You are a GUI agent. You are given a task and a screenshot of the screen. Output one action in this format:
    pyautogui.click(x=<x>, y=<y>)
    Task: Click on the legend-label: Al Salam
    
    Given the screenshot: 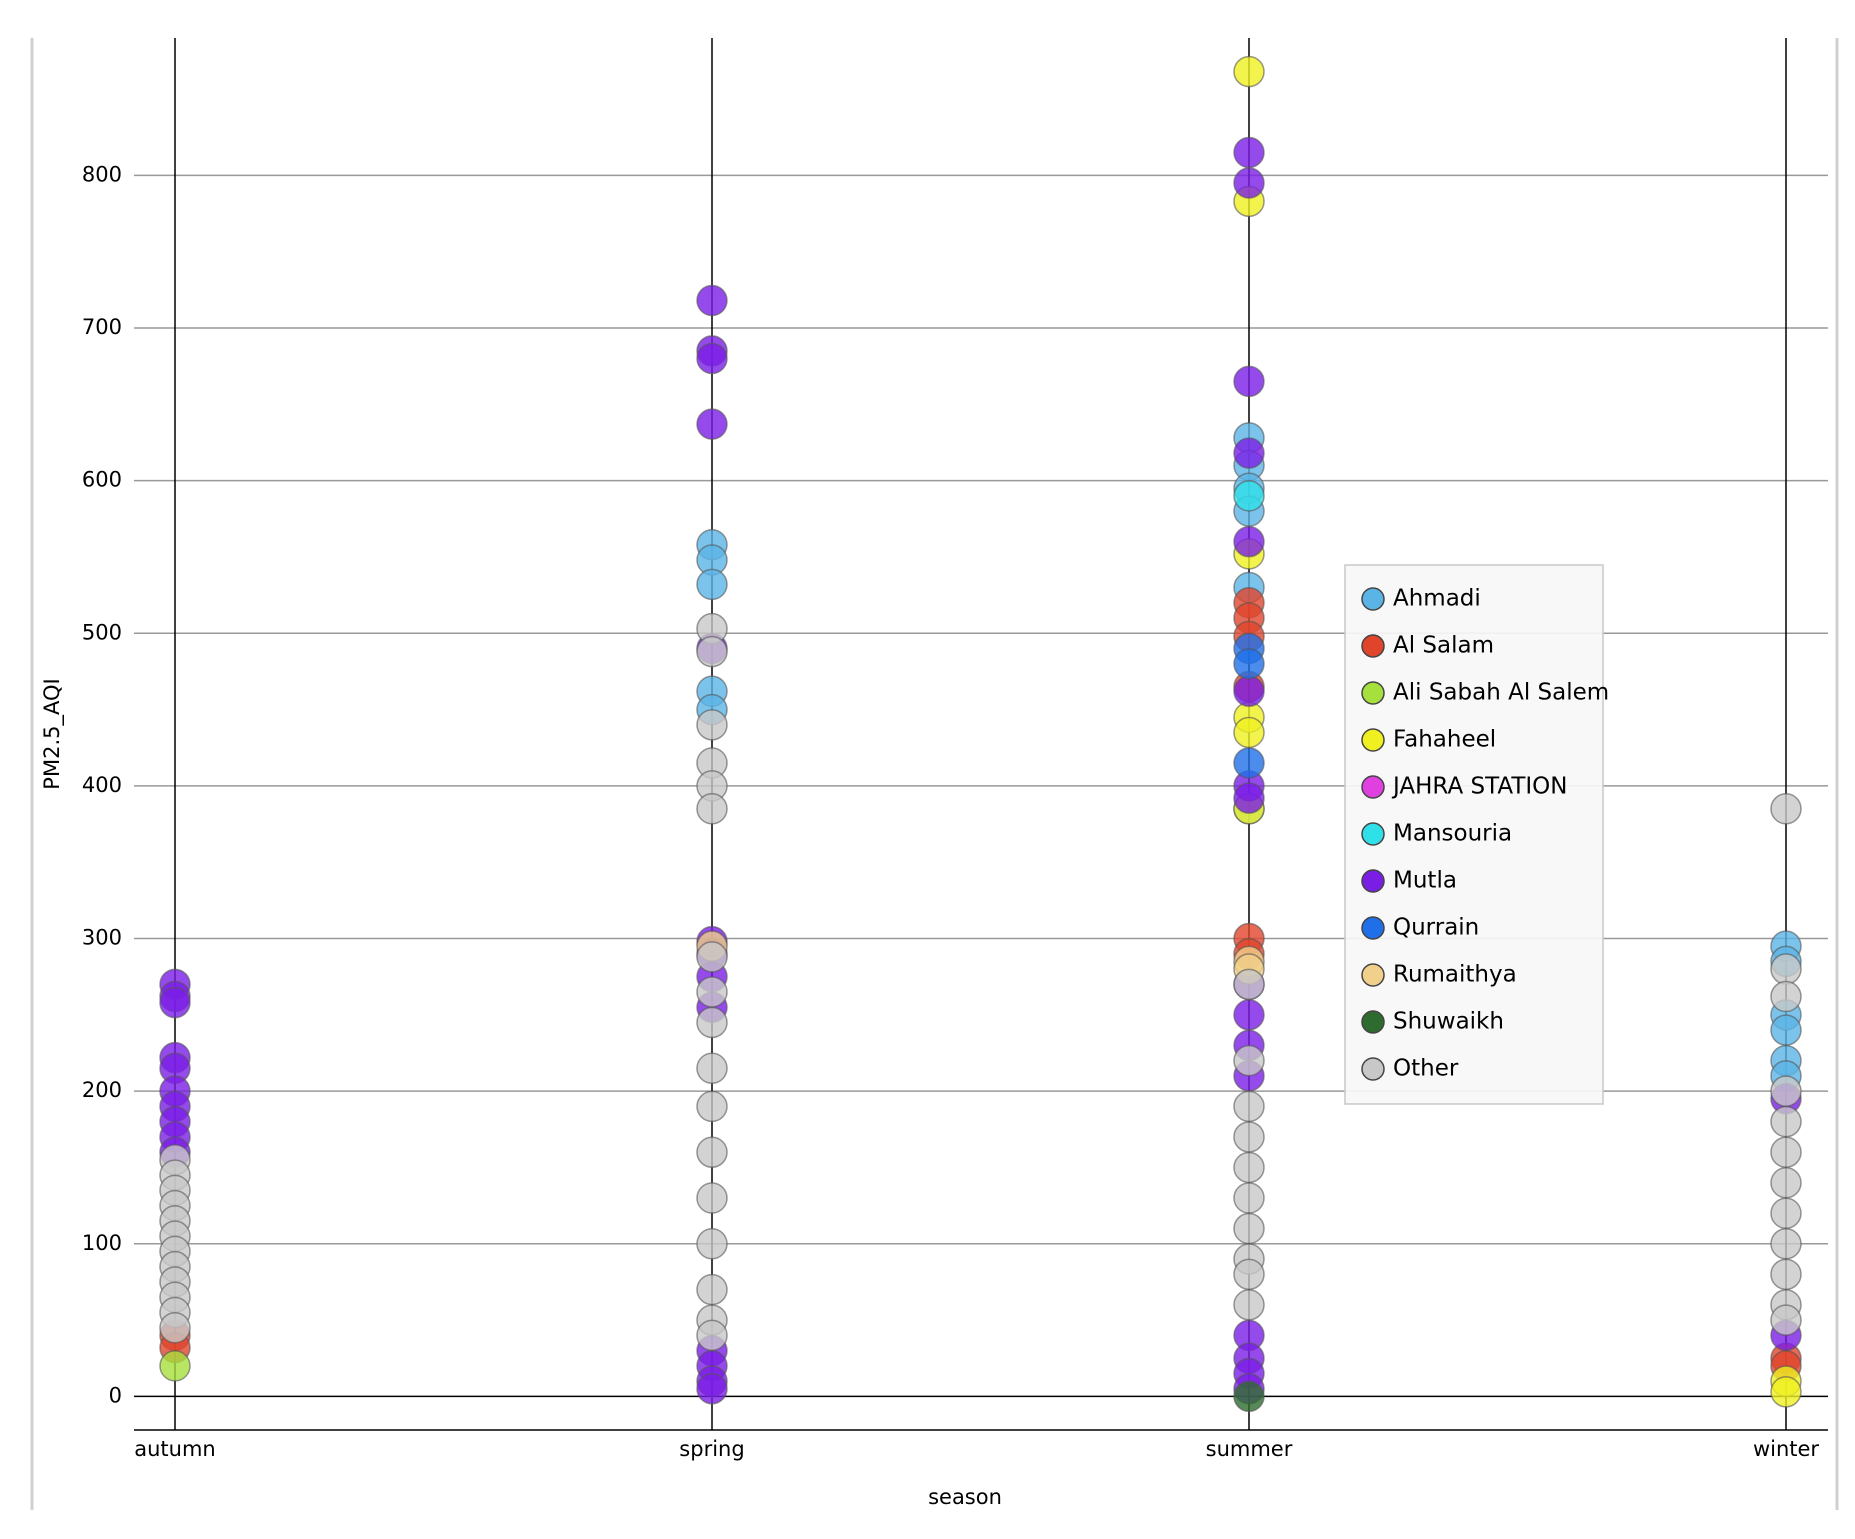 What is the action you would take?
    pyautogui.click(x=1443, y=646)
    